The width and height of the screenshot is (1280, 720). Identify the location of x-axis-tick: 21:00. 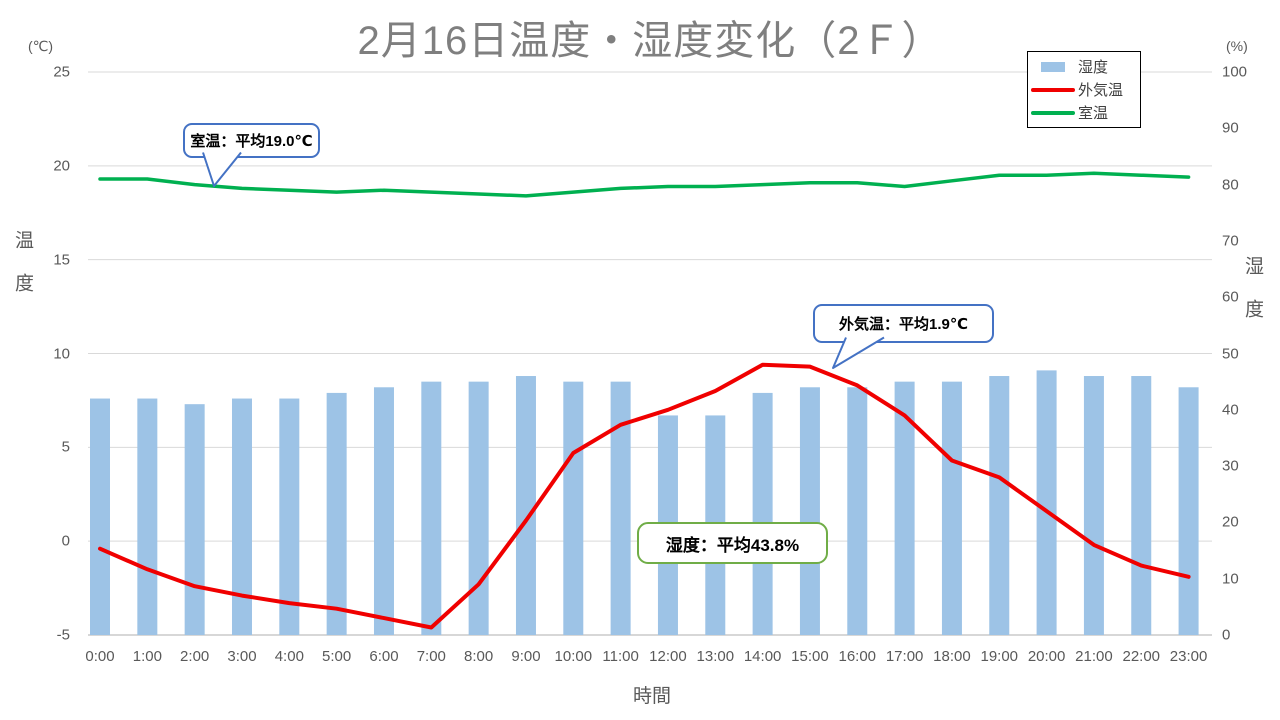
(1094, 656).